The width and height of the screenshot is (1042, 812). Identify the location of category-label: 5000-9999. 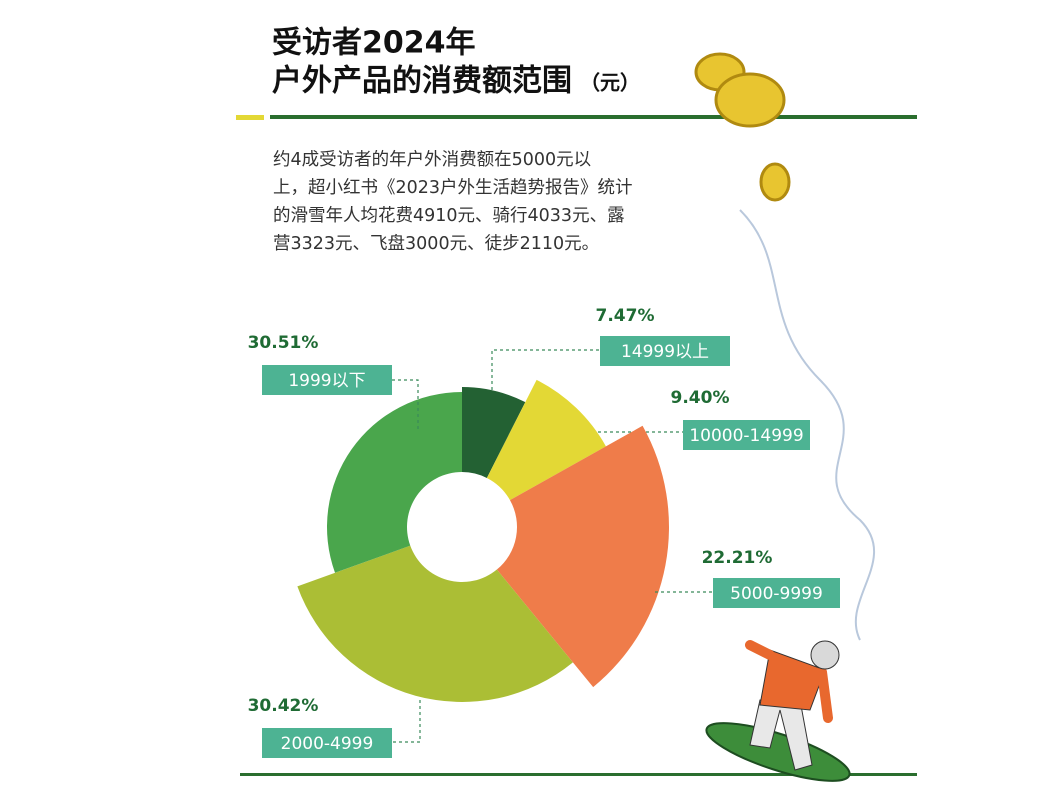
(776, 594).